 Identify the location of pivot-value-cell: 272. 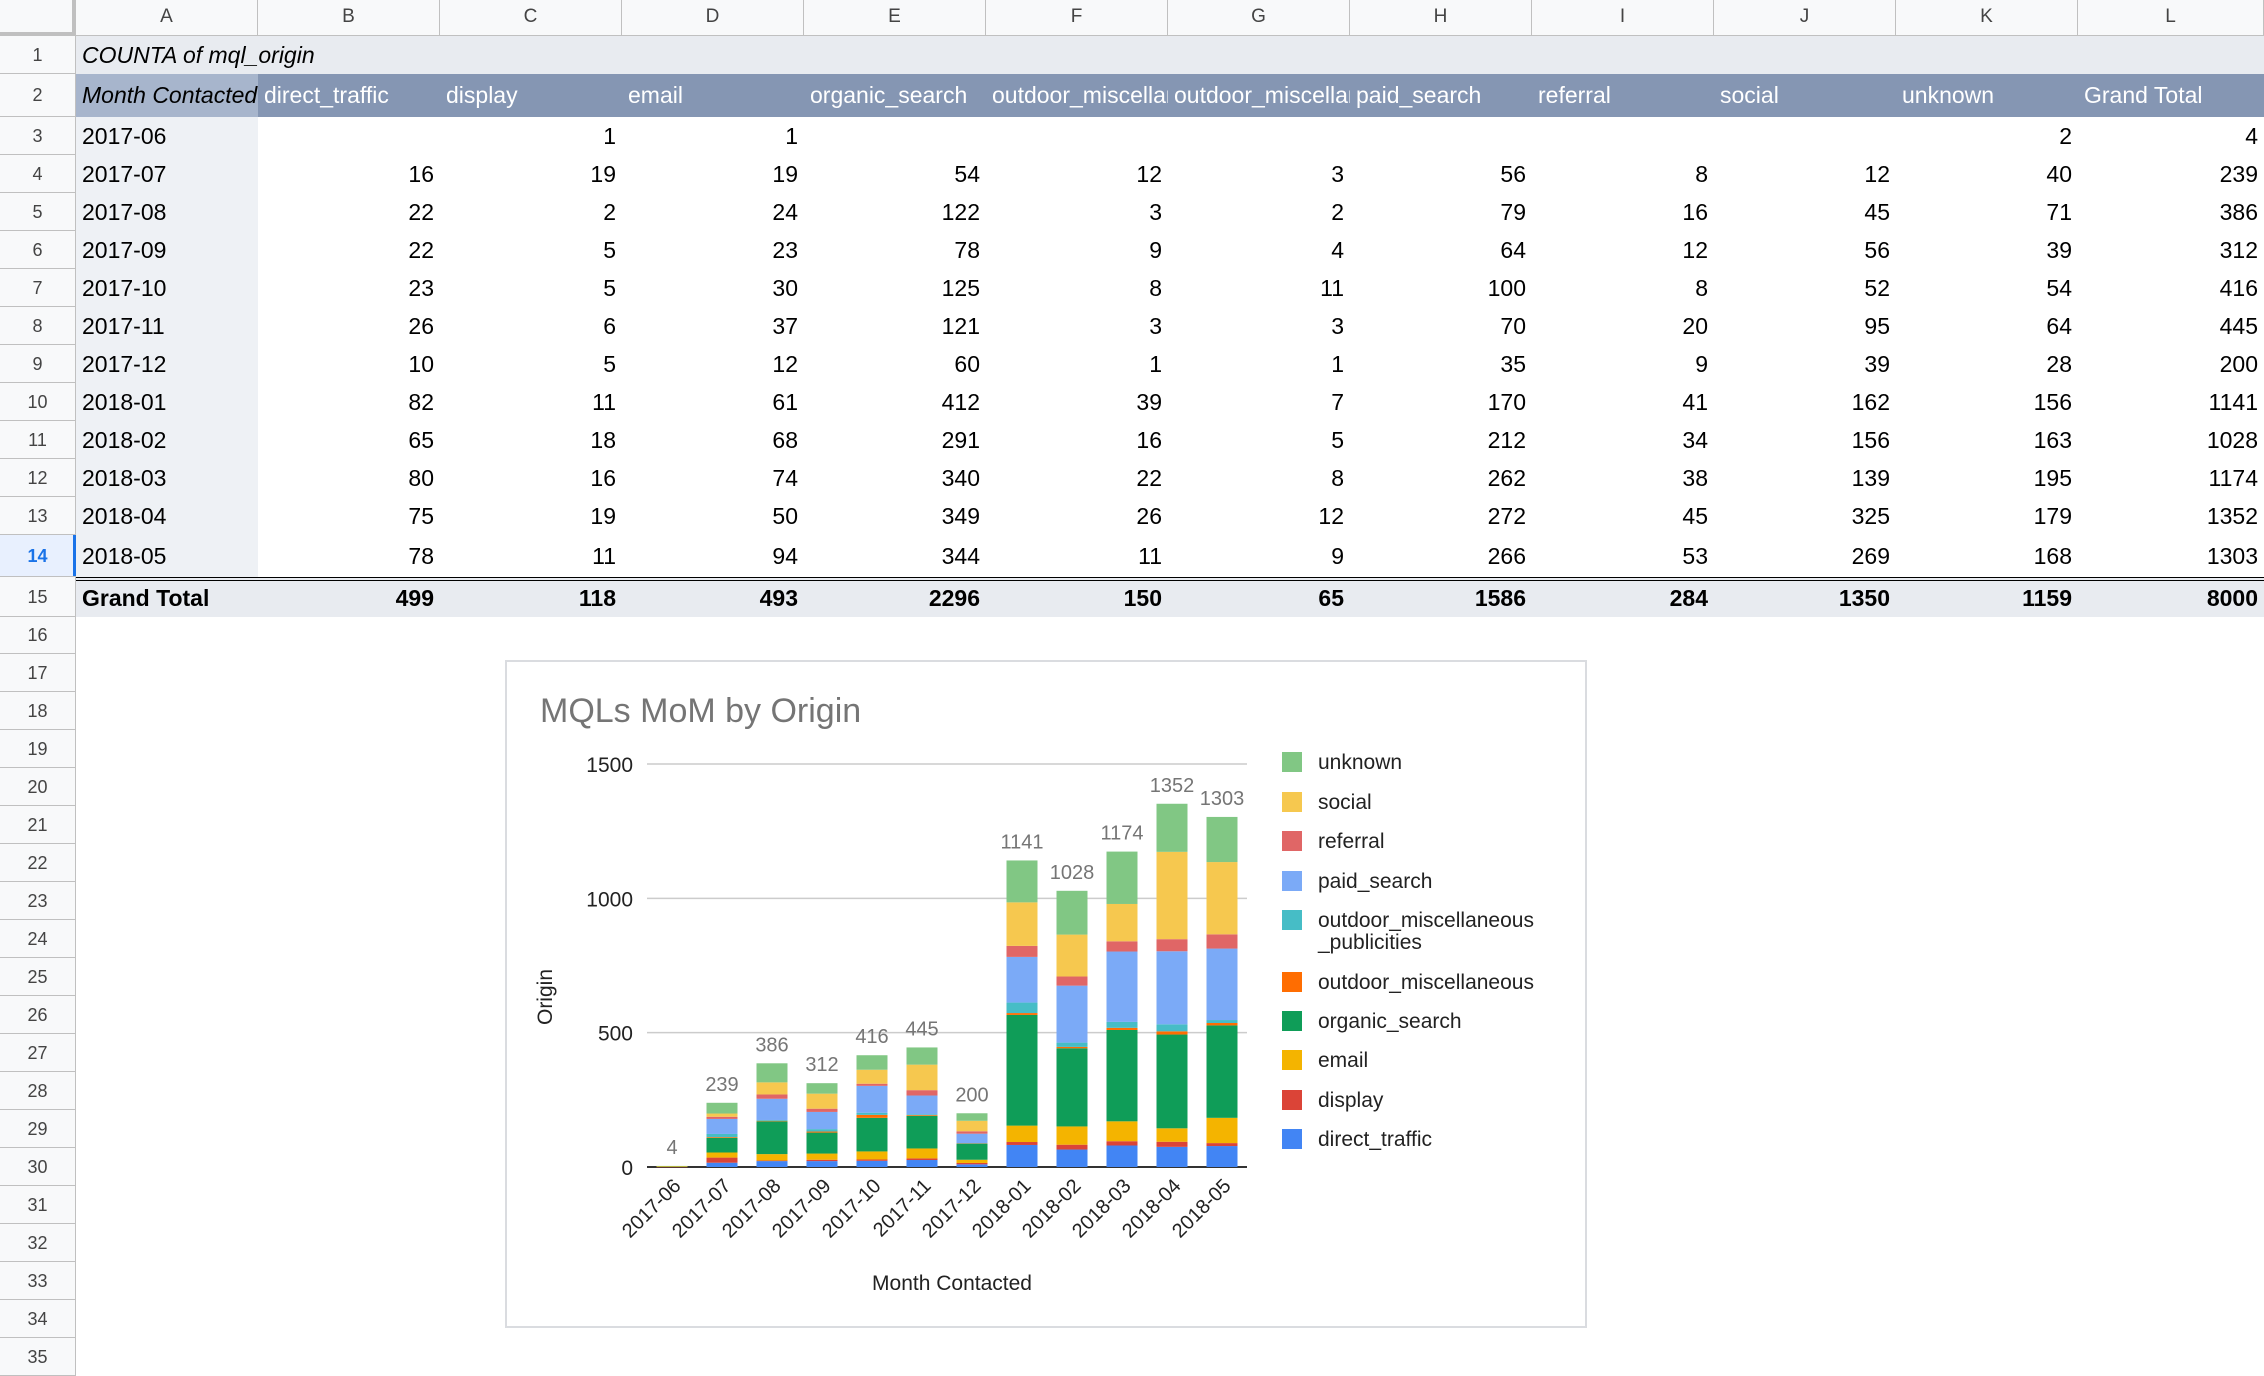
(1506, 515).